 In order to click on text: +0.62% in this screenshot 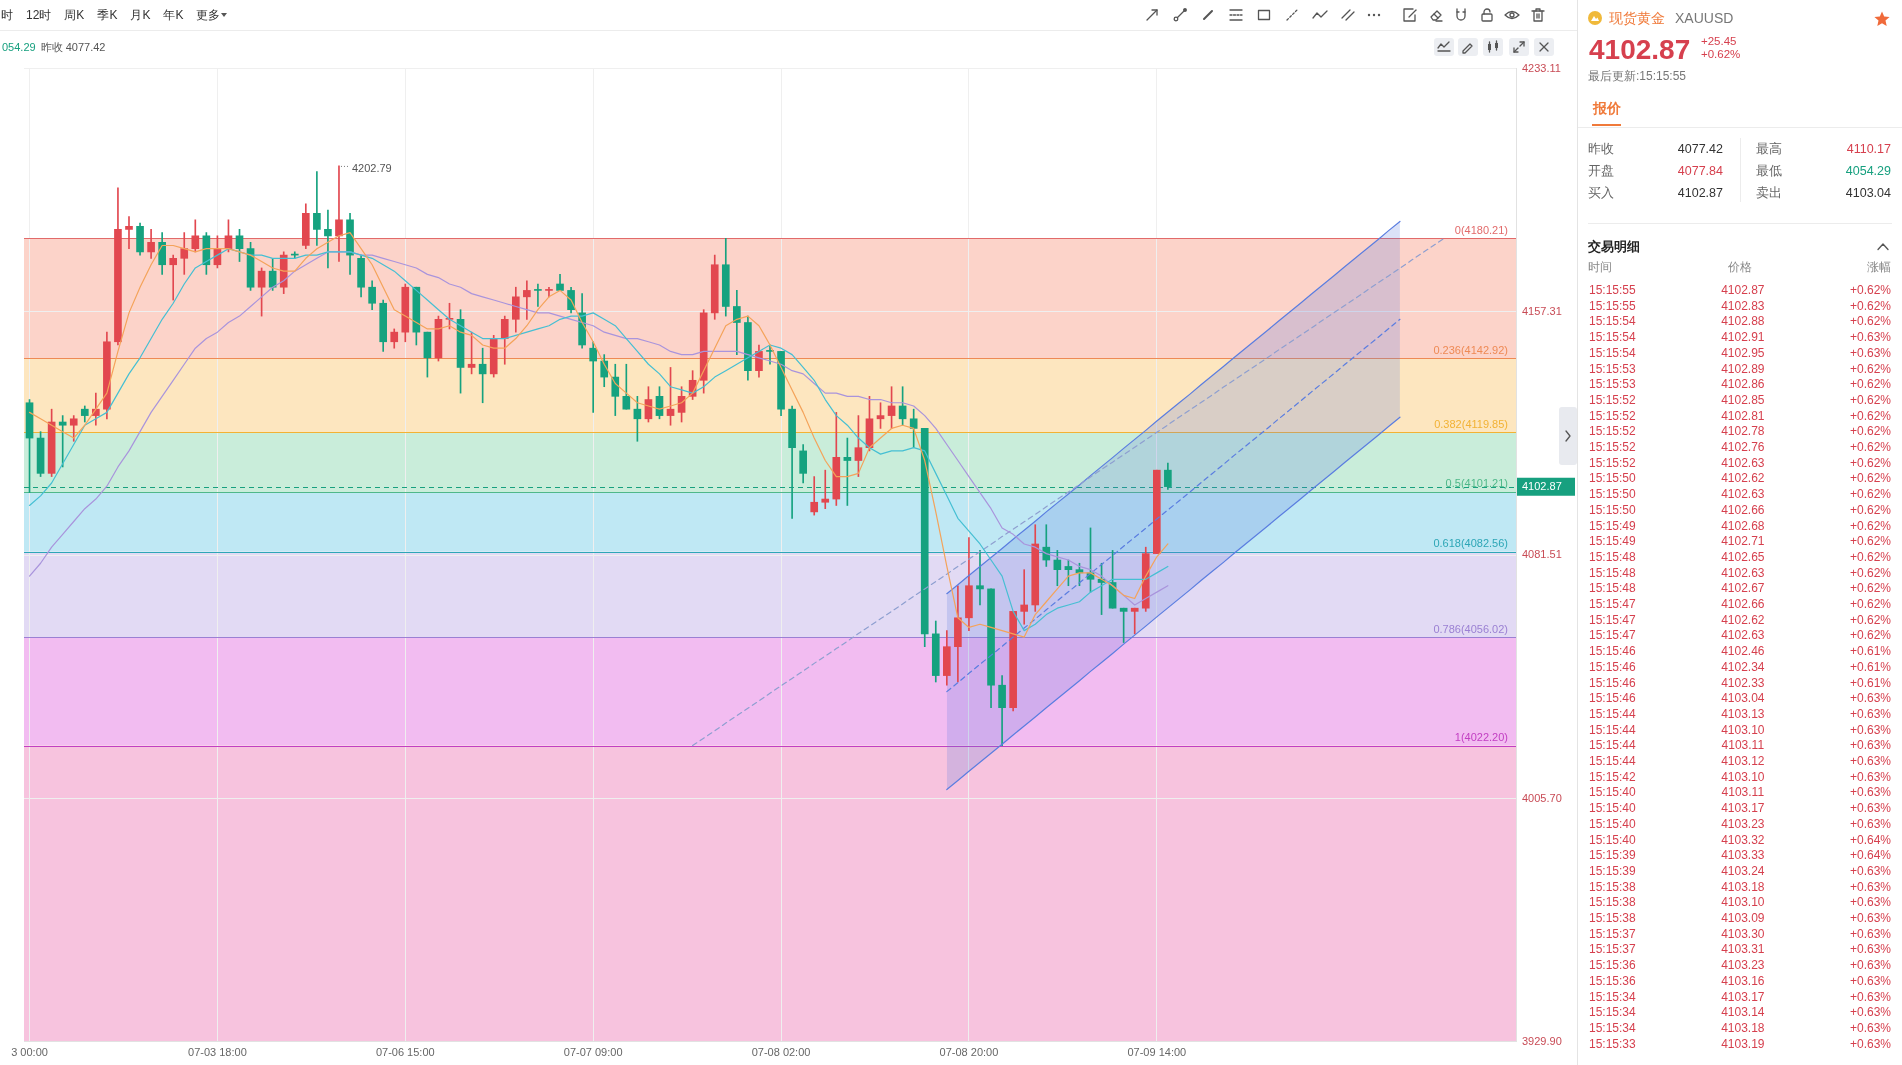, I will do `click(1721, 55)`.